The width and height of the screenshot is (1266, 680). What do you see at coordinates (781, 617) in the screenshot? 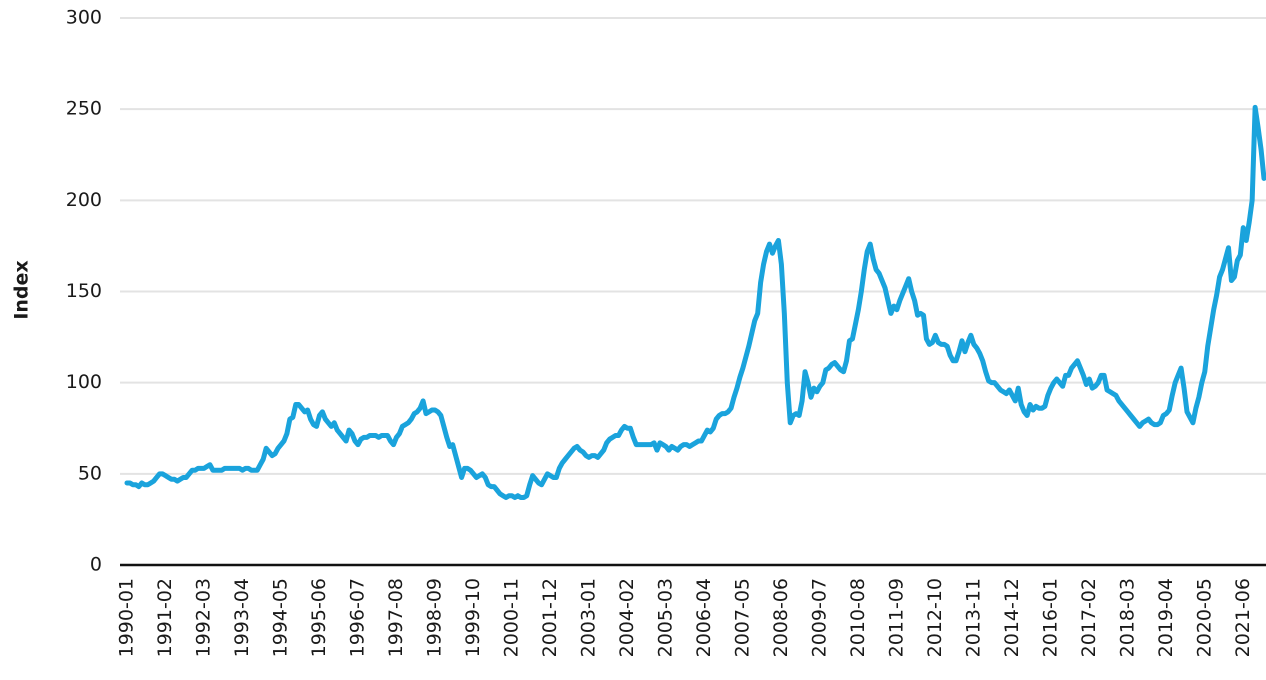
I see `x-tick-label: 2008-06` at bounding box center [781, 617].